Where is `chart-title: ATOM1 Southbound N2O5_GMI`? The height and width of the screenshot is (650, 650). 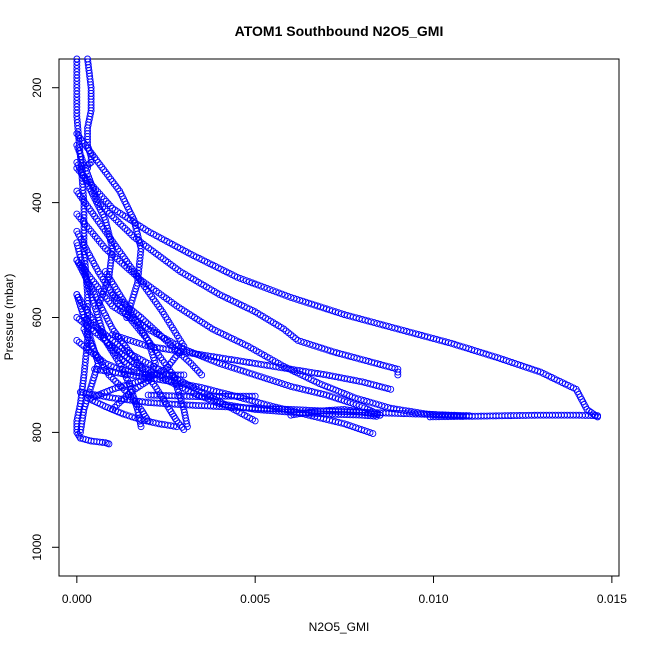
chart-title: ATOM1 Southbound N2O5_GMI is located at coordinates (339, 31).